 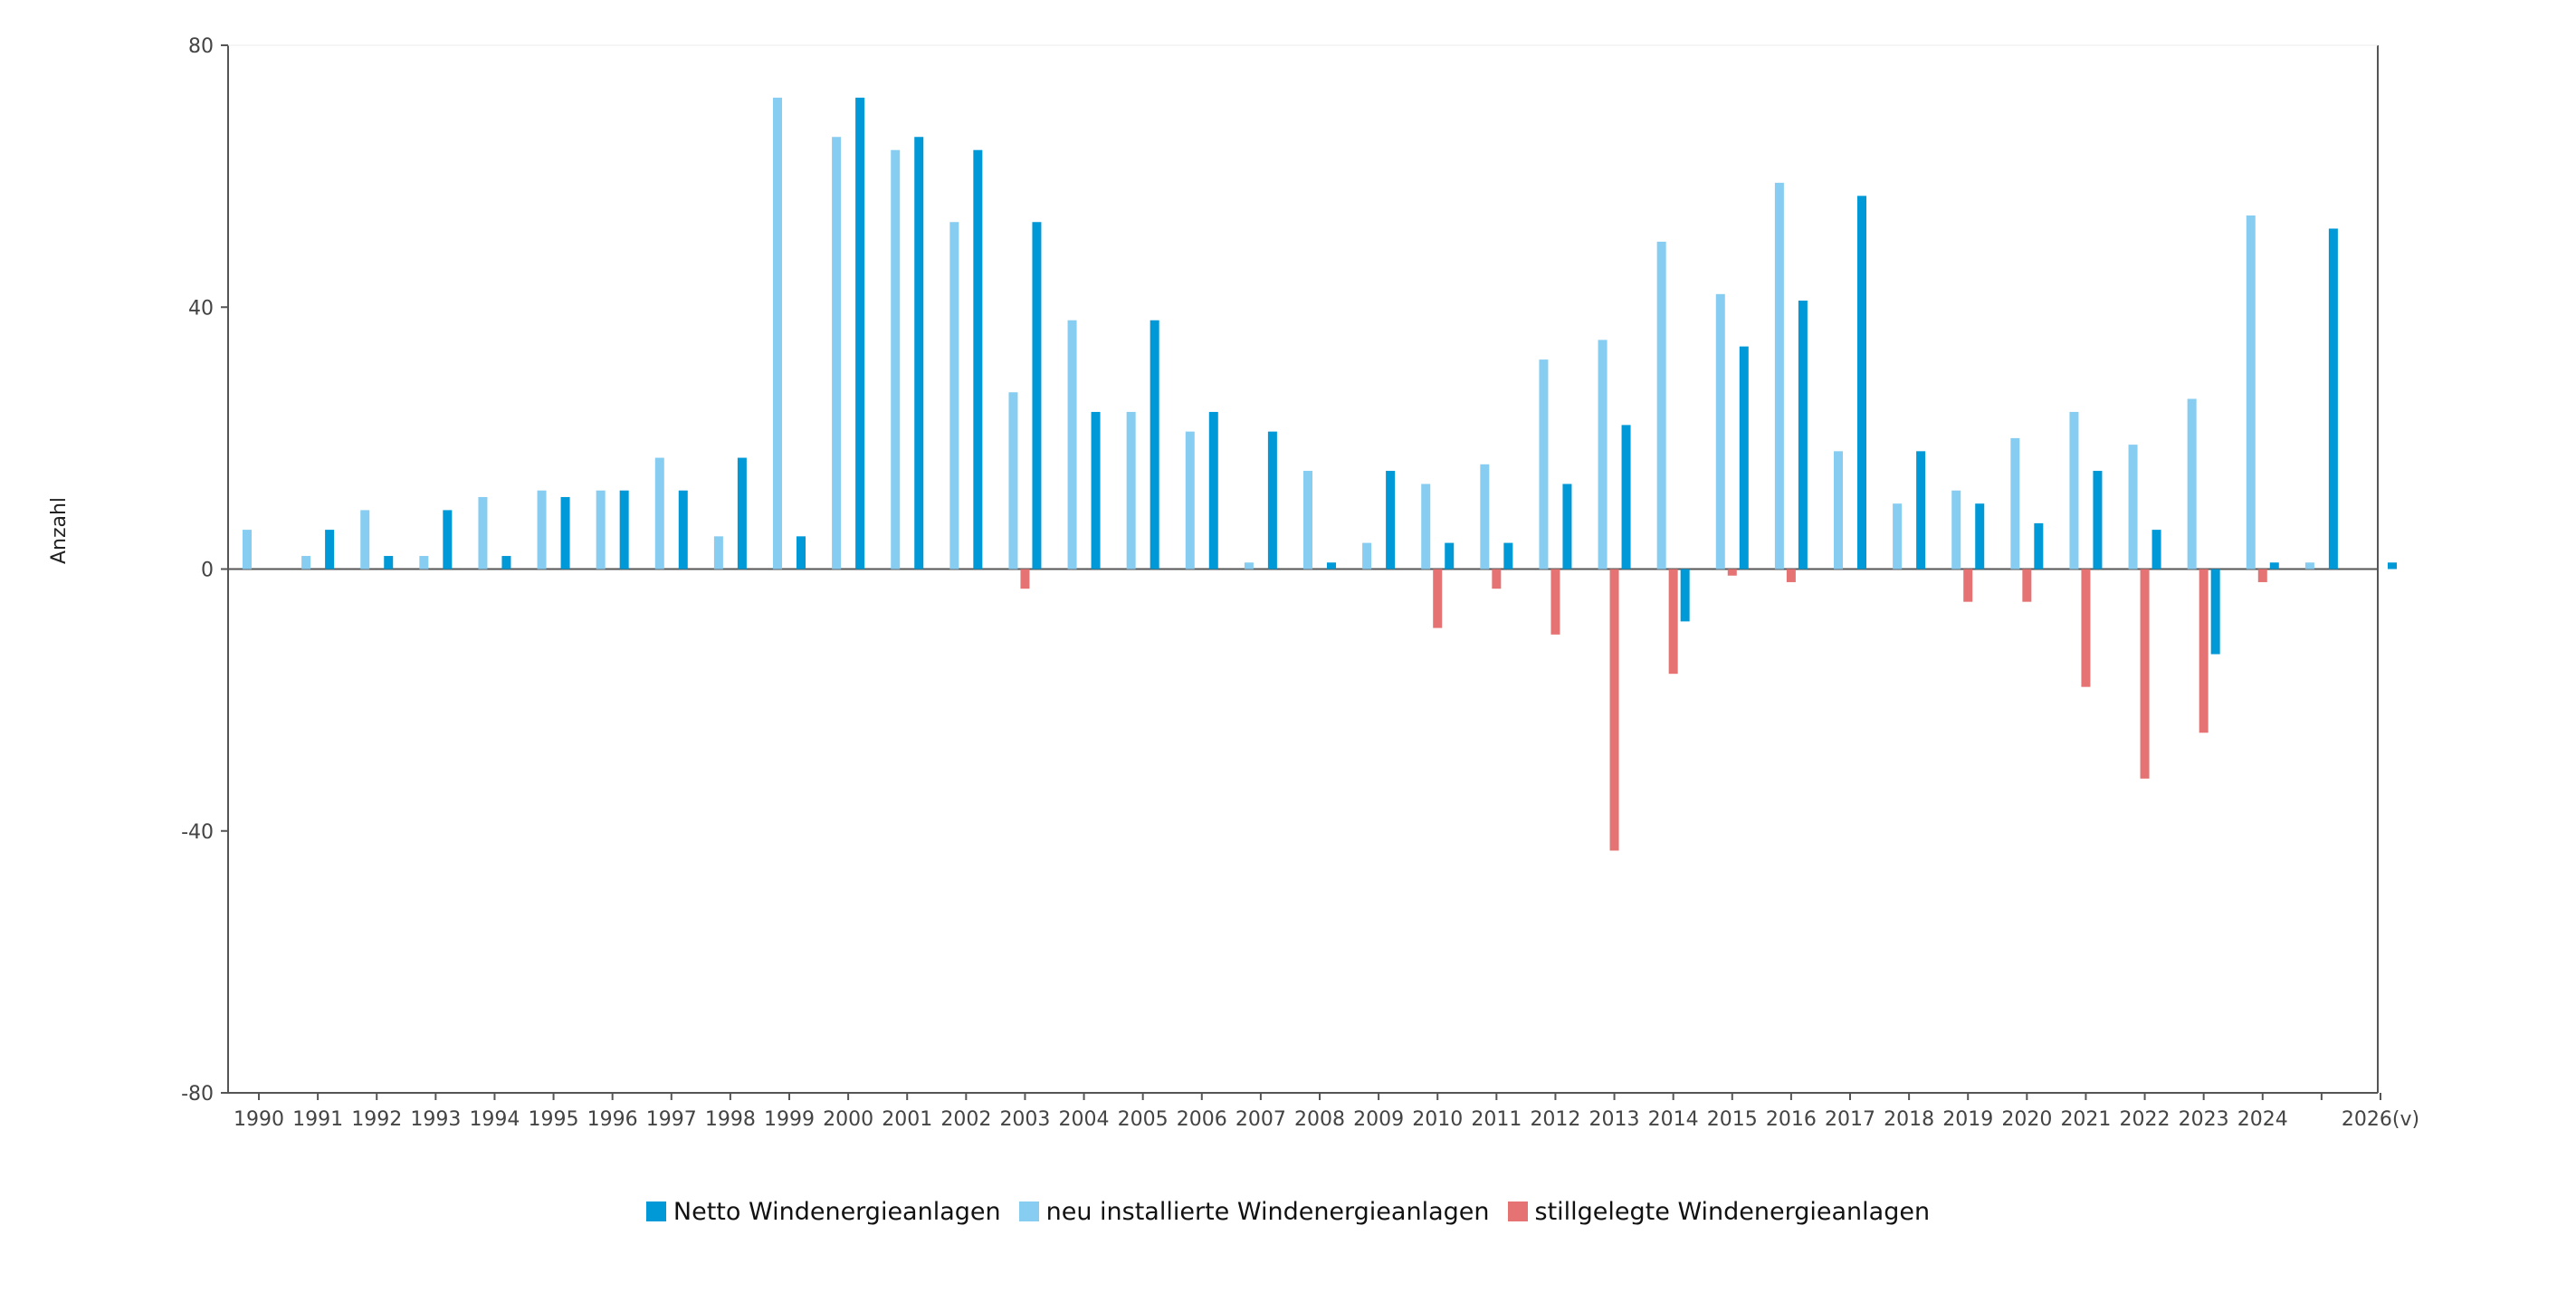 I want to click on x-tick-label: 2009, so click(x=1378, y=1119).